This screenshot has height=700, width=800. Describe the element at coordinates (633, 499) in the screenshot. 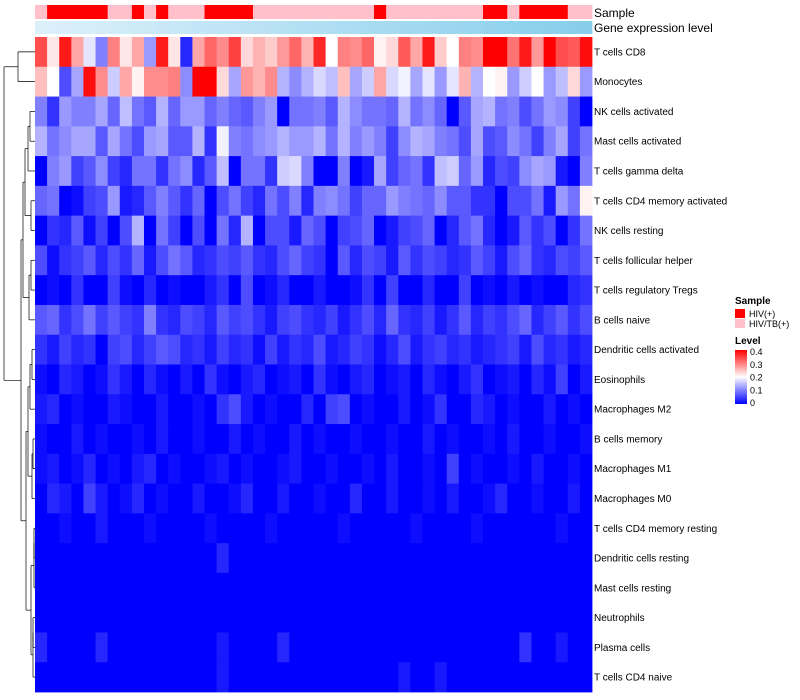

I see `row-label: Macrophages M0` at that location.